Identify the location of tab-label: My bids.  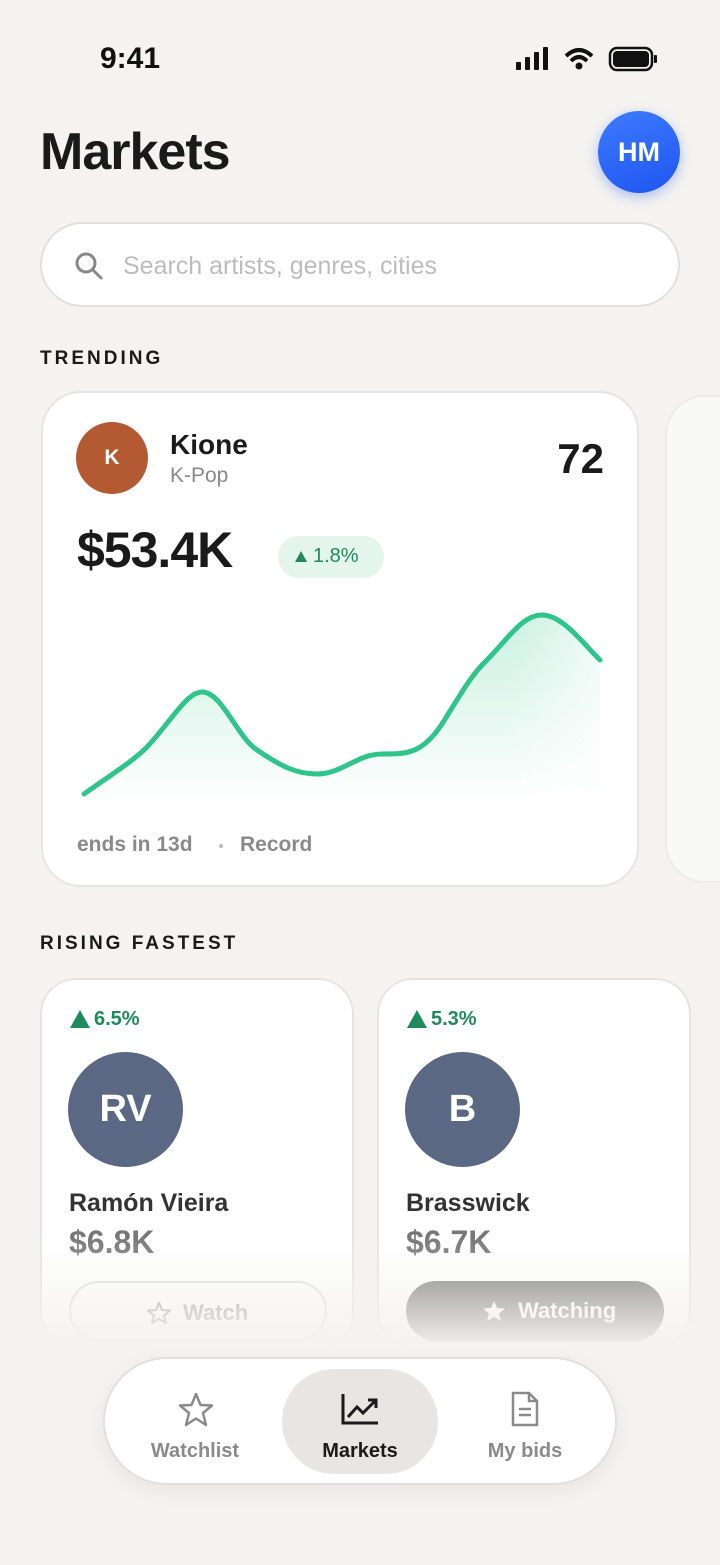
(525, 1451).